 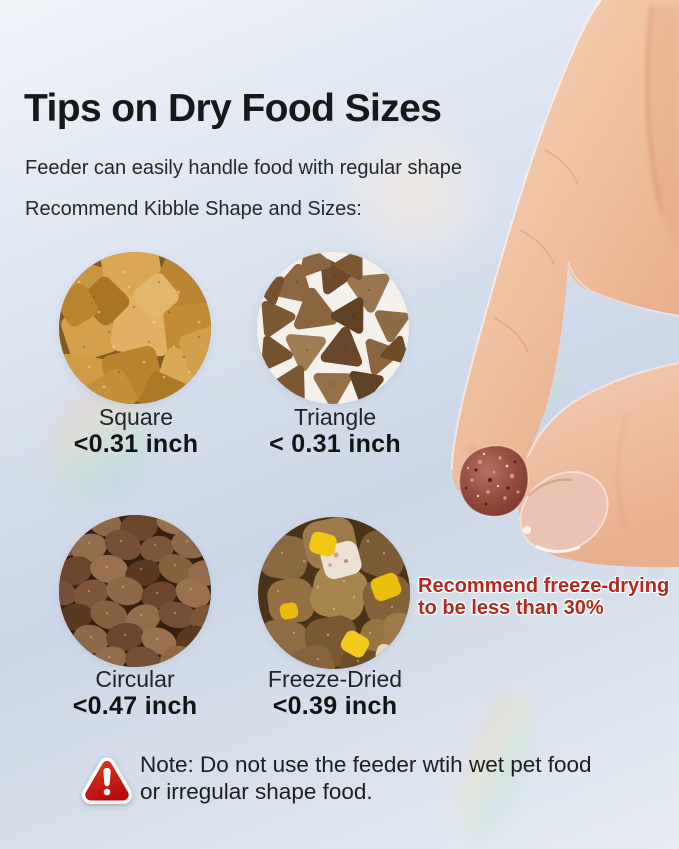 I want to click on warning-note-line-2: or irregular shape food., so click(x=256, y=791).